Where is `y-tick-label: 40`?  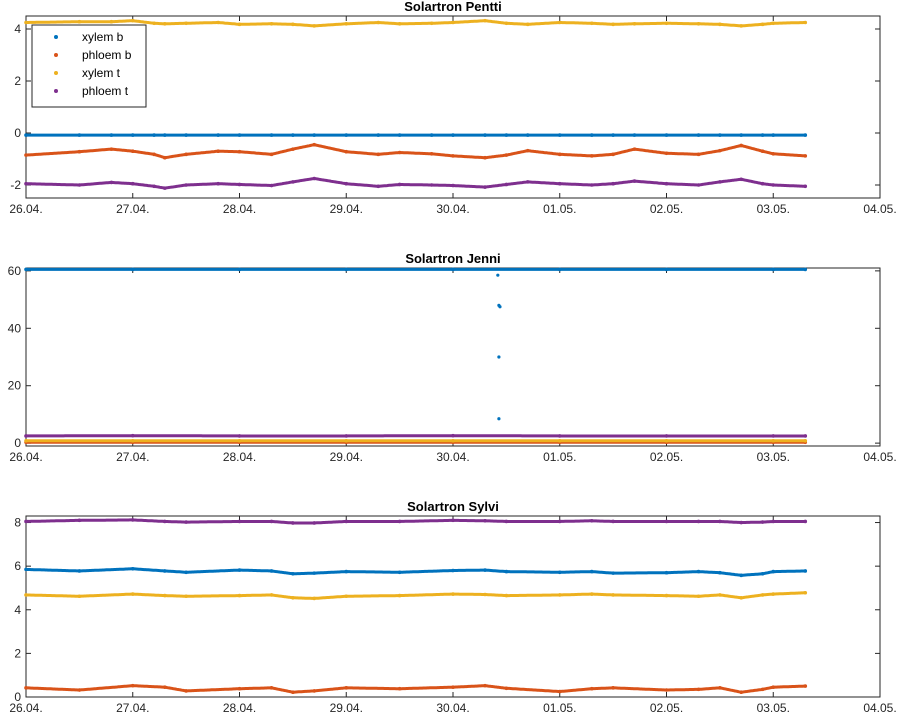 y-tick-label: 40 is located at coordinates (15, 328).